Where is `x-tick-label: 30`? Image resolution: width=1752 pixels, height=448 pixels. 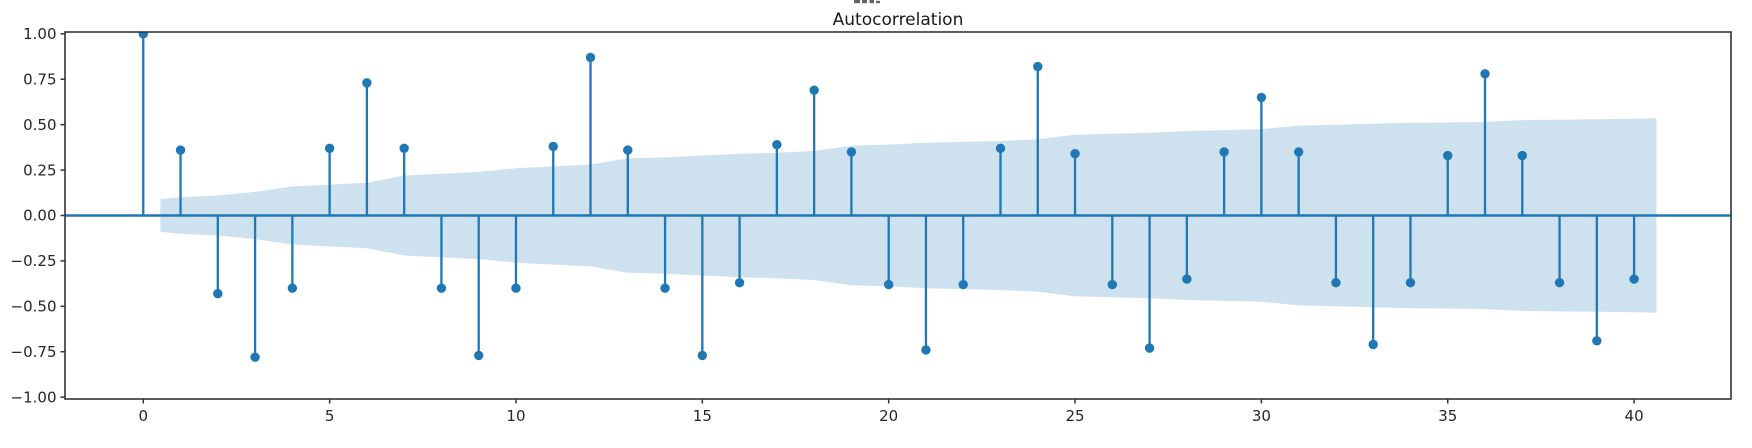 x-tick-label: 30 is located at coordinates (1261, 416).